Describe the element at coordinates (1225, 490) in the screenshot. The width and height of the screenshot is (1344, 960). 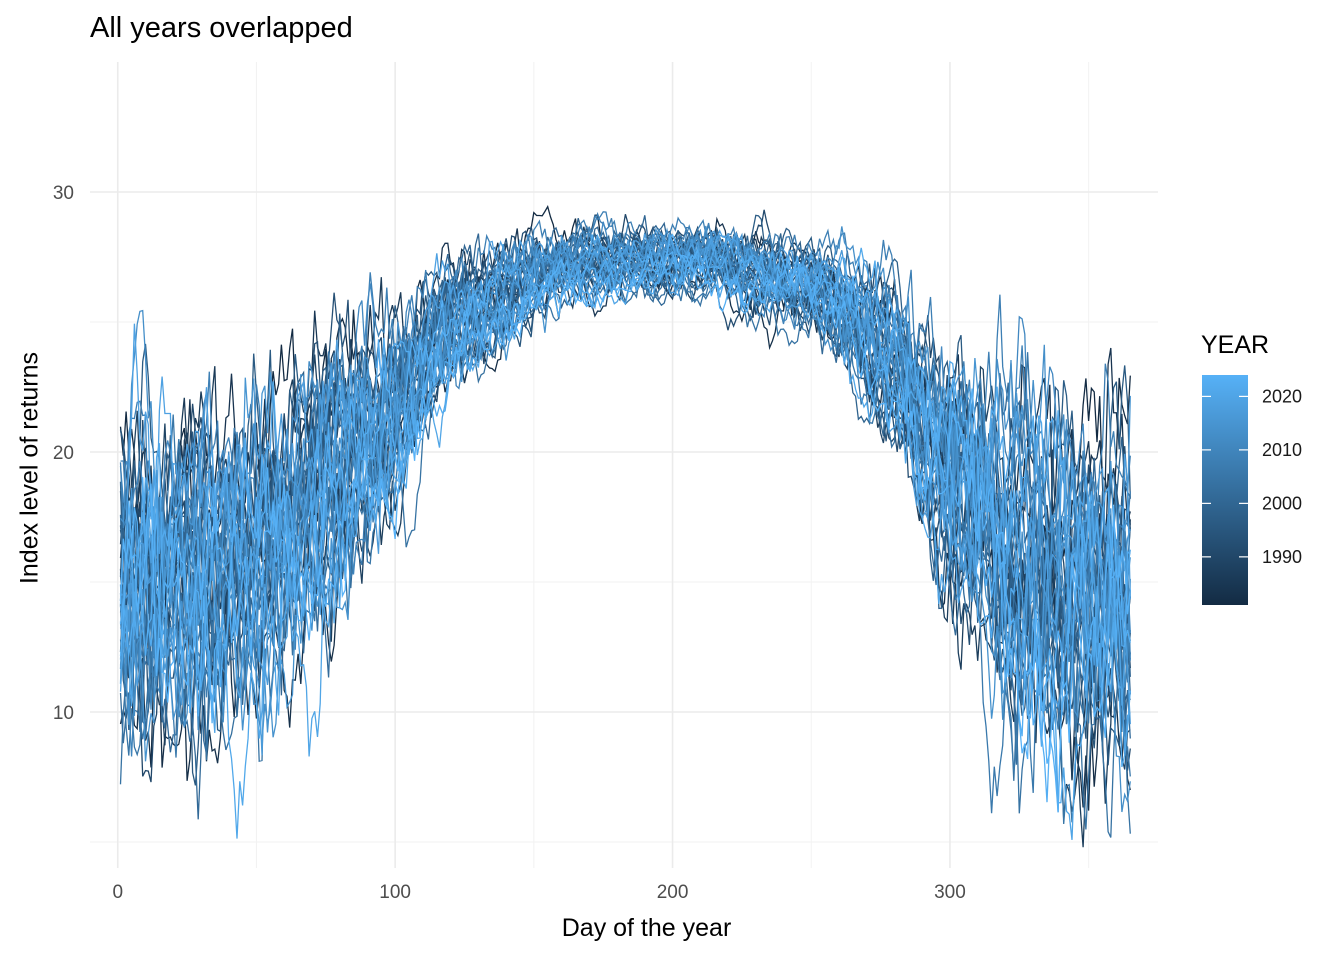
I see `color-bar` at that location.